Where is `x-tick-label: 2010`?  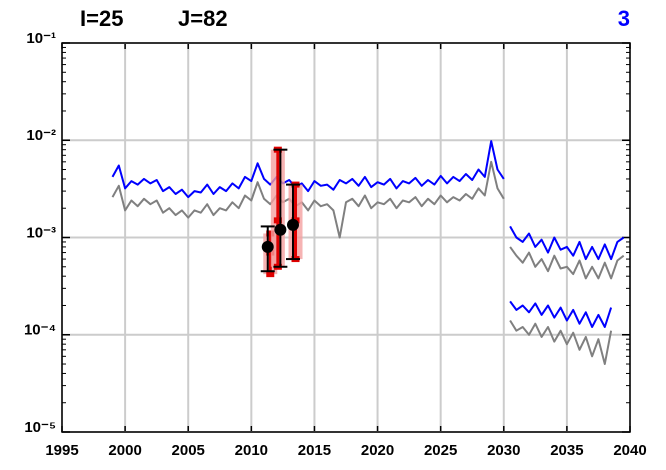
x-tick-label: 2010 is located at coordinates (251, 450).